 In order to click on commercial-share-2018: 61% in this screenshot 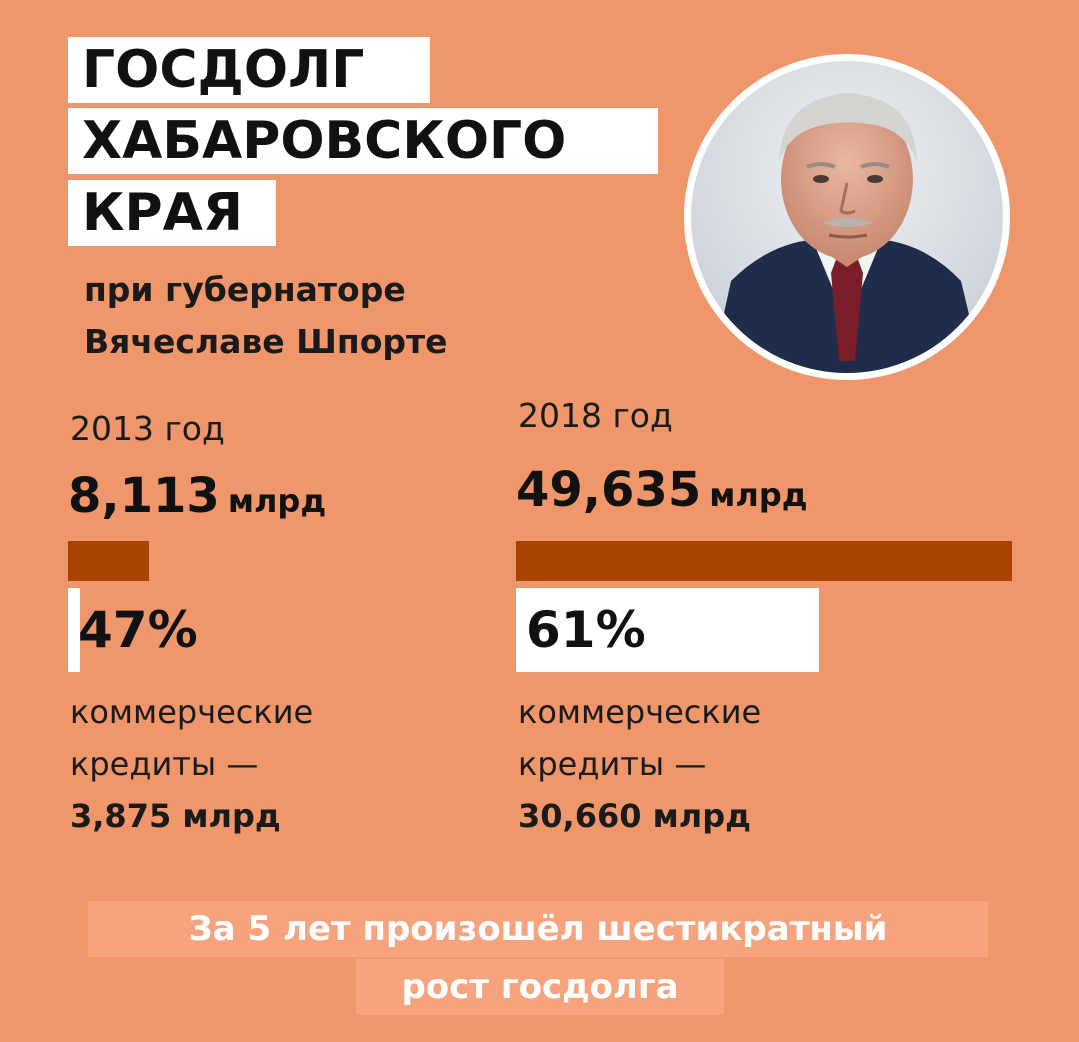, I will do `click(667, 630)`.